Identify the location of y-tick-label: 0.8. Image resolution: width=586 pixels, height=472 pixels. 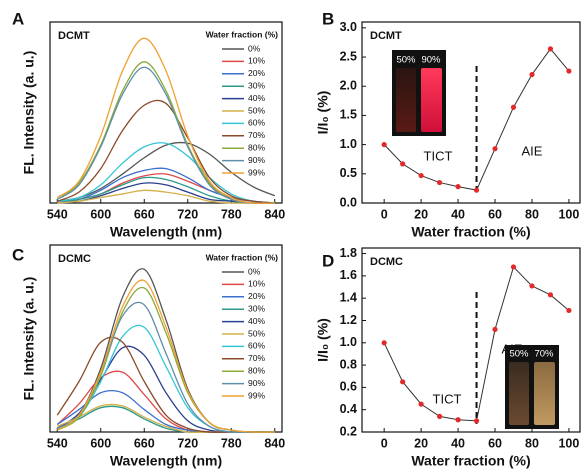
(348, 364).